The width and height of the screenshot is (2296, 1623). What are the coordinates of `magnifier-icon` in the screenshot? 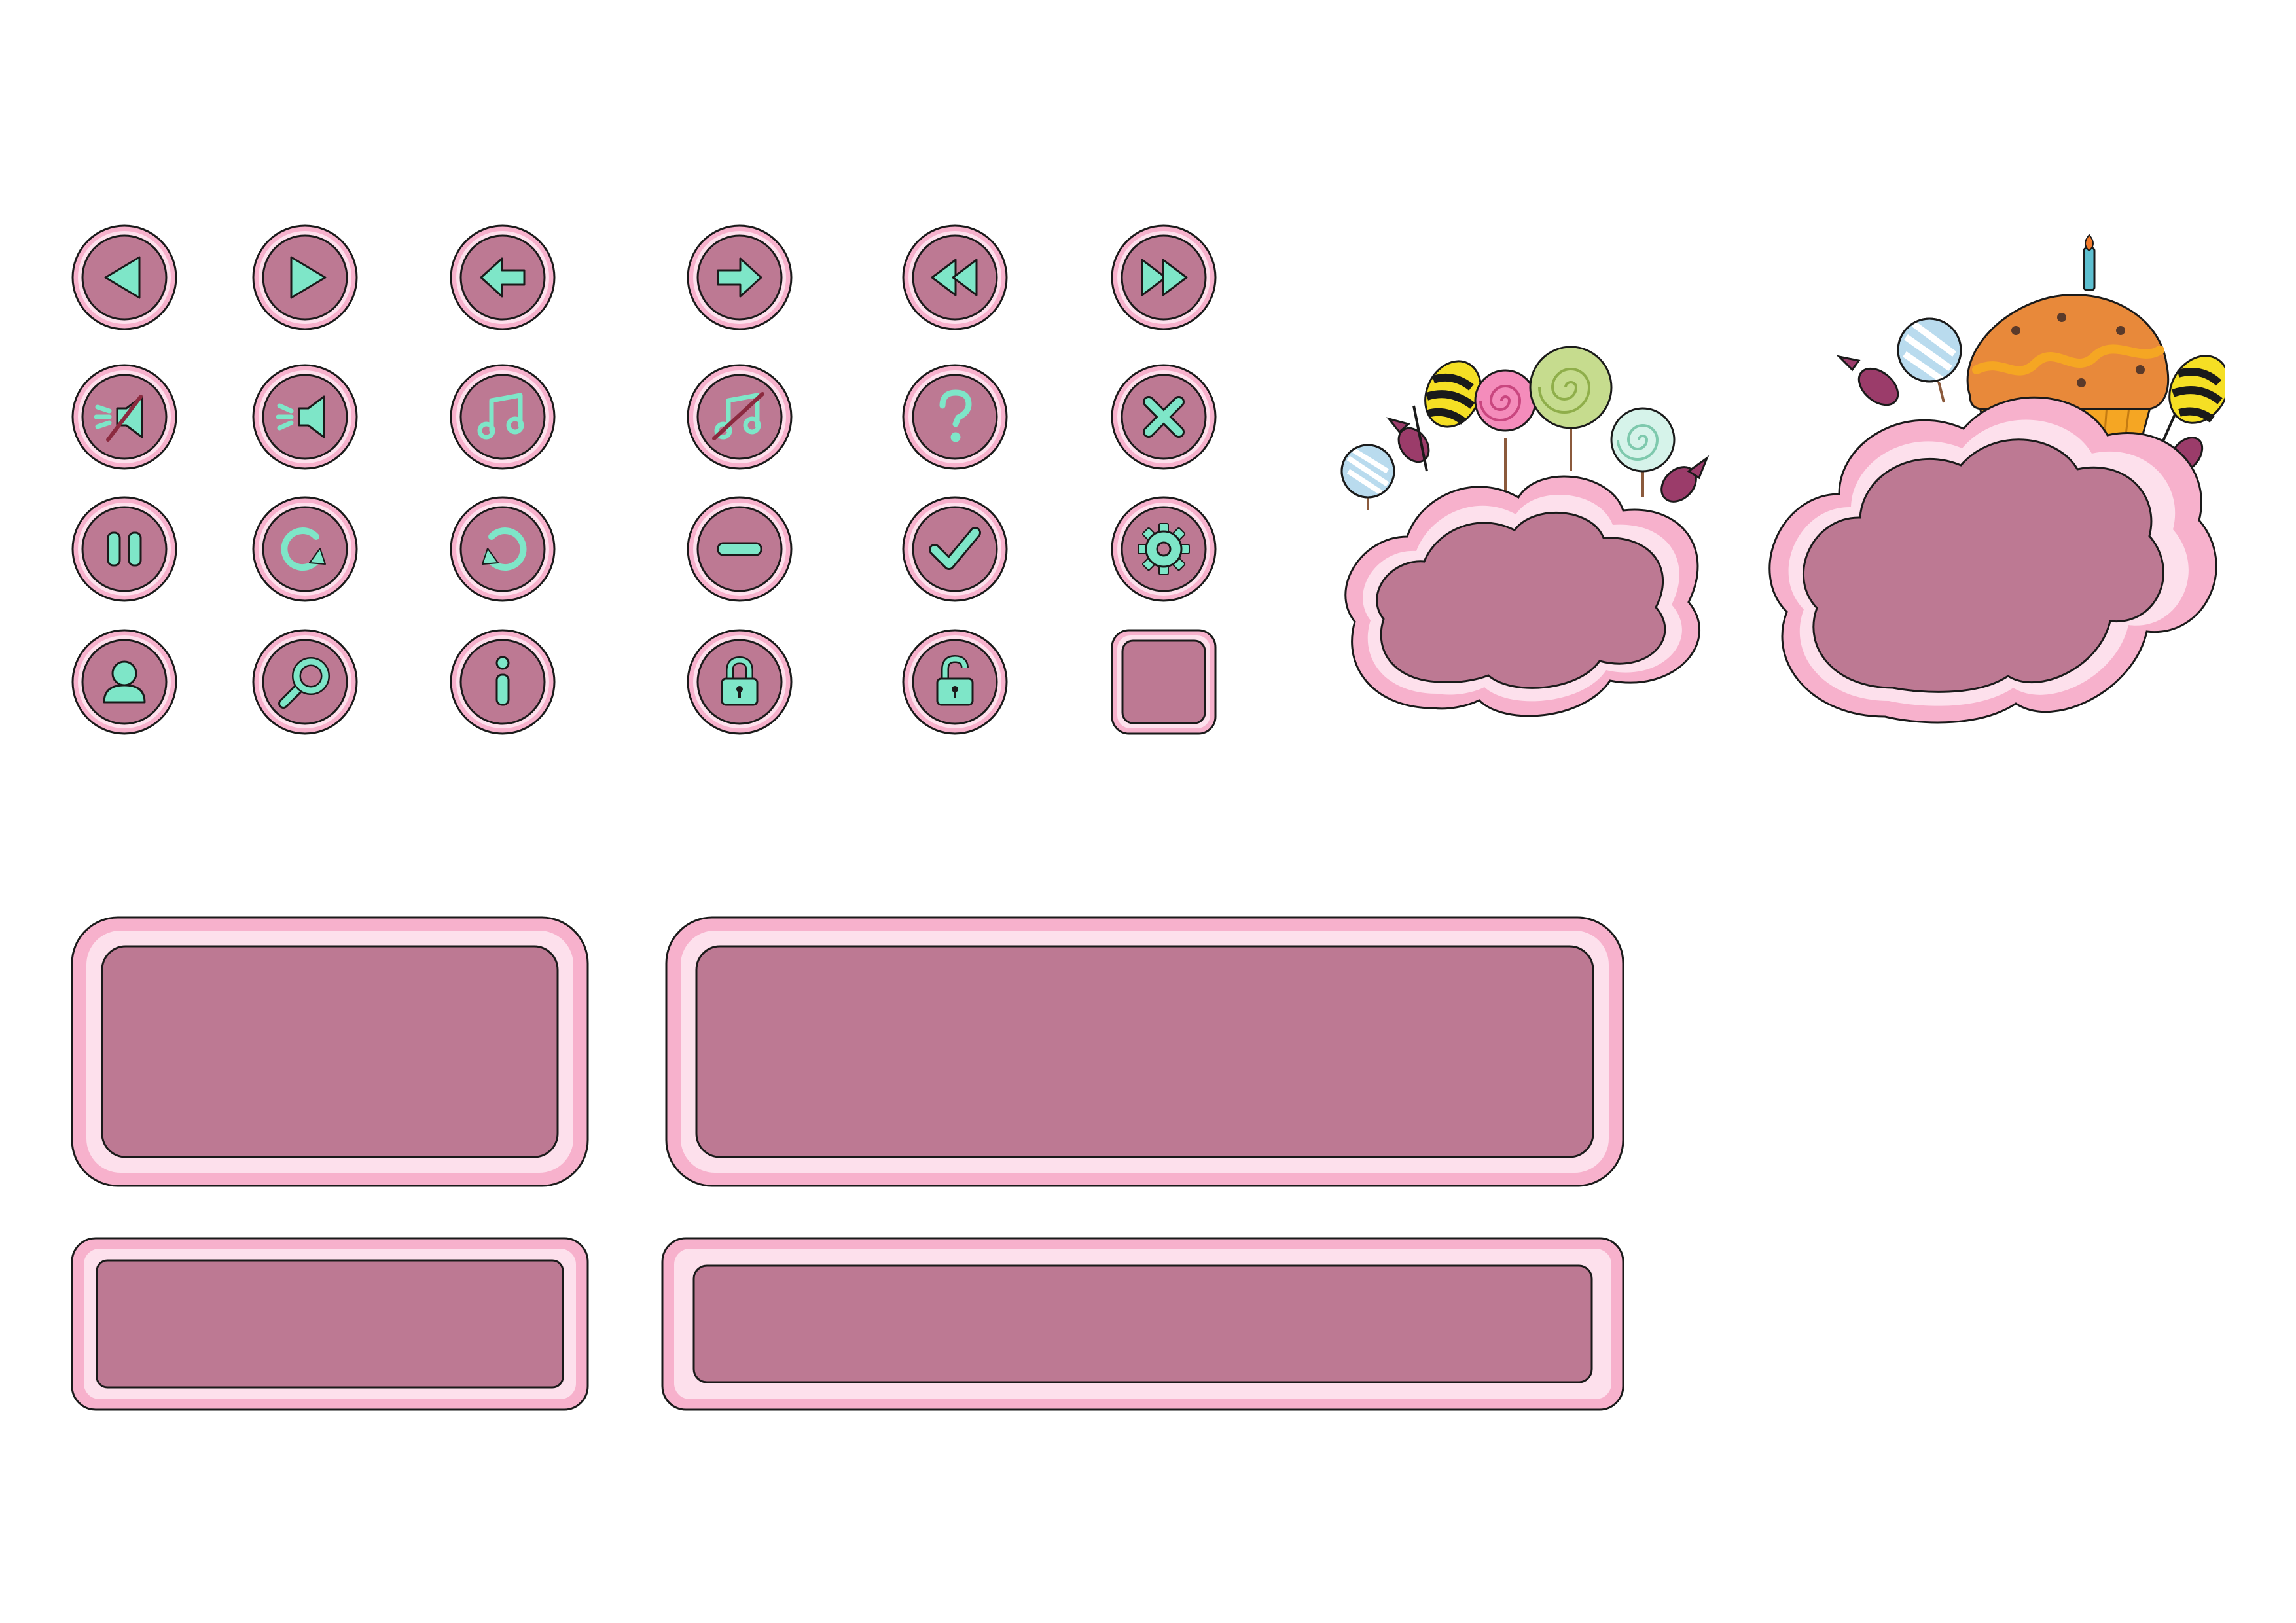 It's located at (304, 683).